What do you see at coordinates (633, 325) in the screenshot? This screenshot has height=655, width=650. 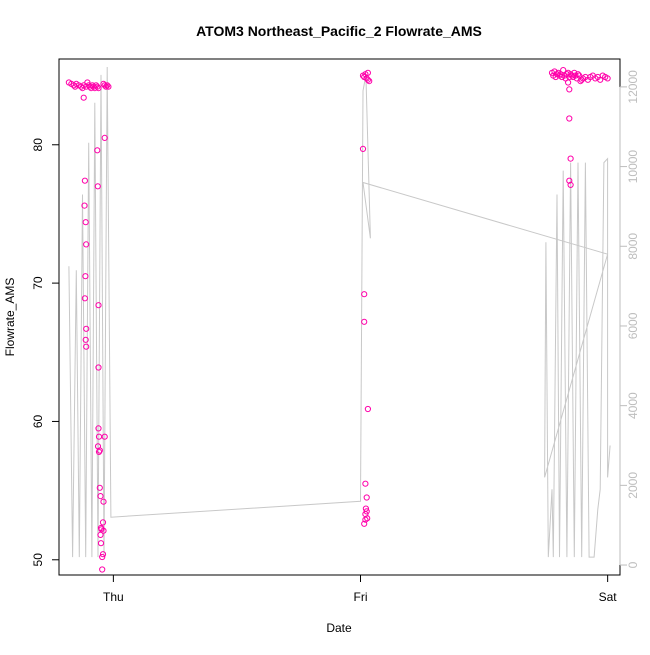 I see `y2-tick-label: 6000` at bounding box center [633, 325].